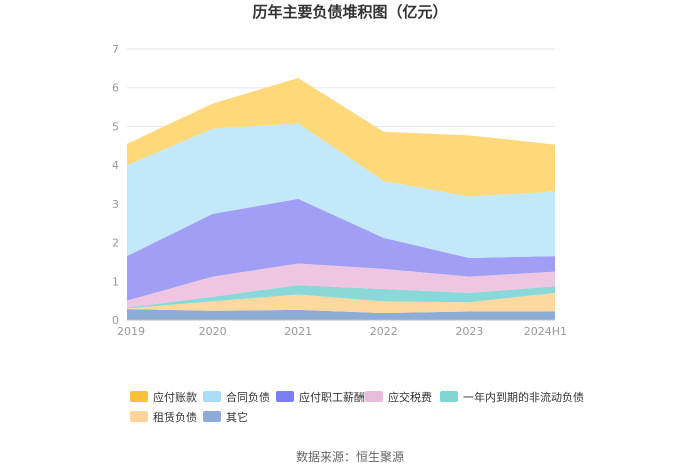  What do you see at coordinates (115, 281) in the screenshot?
I see `y-tick-label: 1` at bounding box center [115, 281].